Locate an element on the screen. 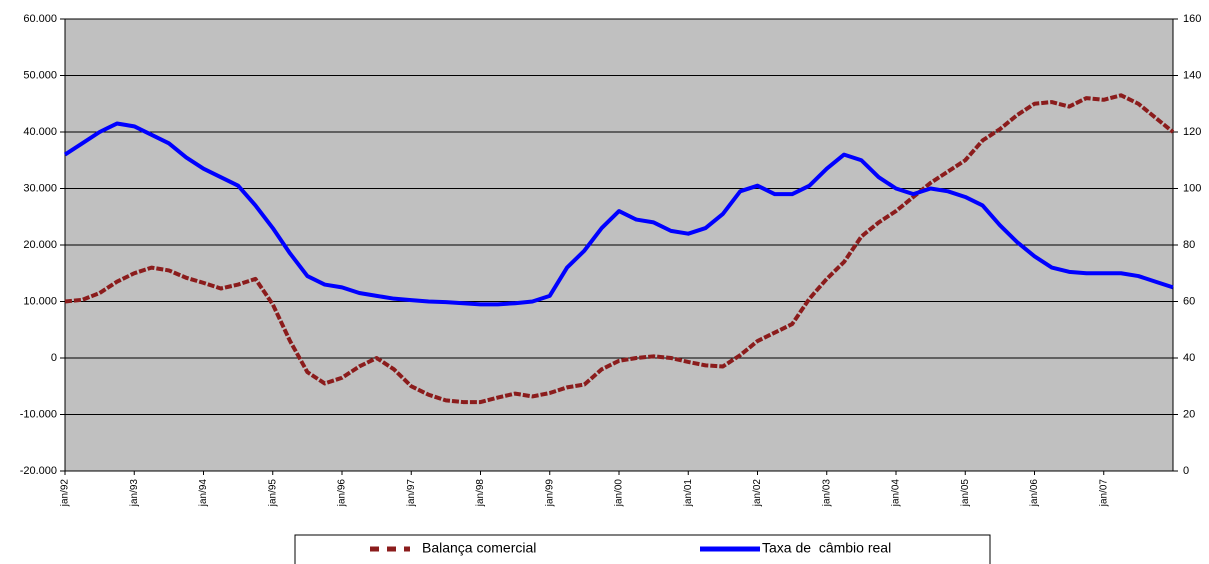 The height and width of the screenshot is (564, 1209). x-tick-label: jan/02 is located at coordinates (757, 493).